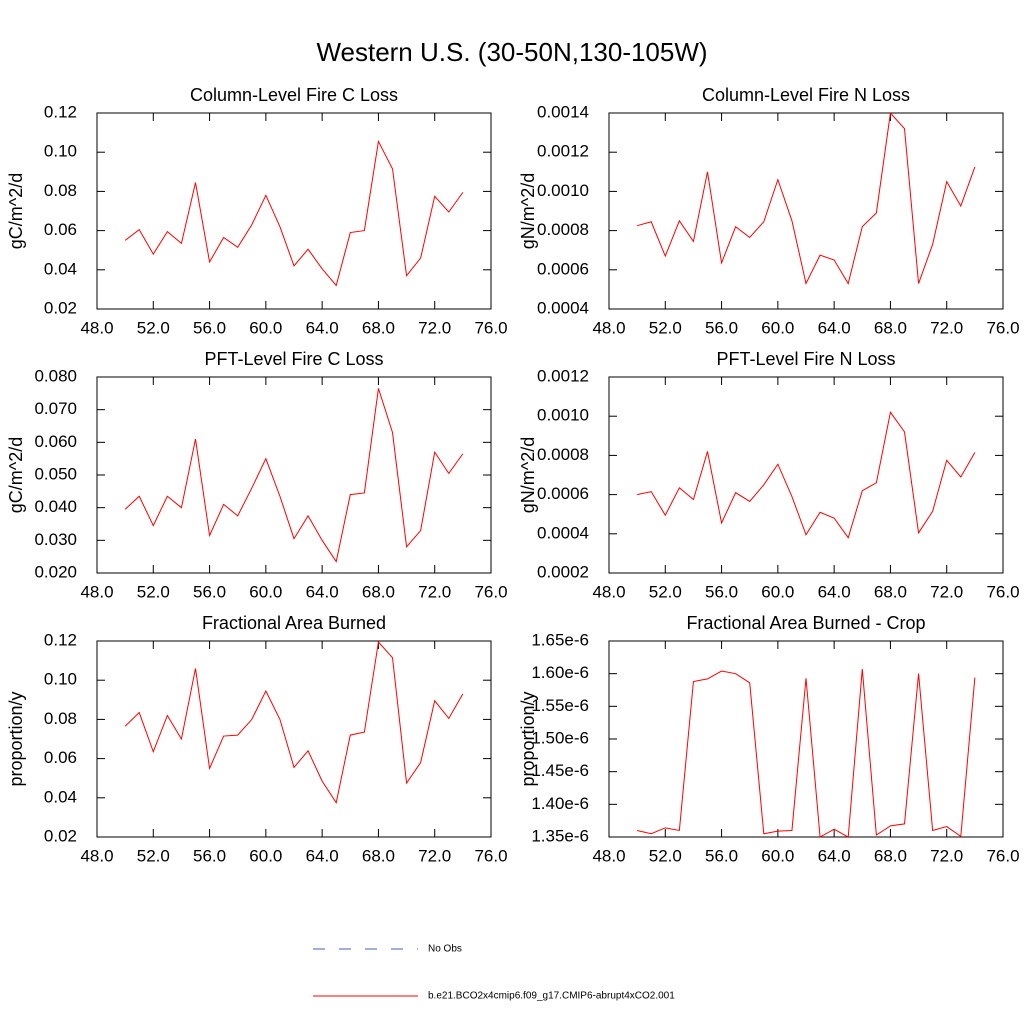  I want to click on y-tick-label: 0.10, so click(60, 151).